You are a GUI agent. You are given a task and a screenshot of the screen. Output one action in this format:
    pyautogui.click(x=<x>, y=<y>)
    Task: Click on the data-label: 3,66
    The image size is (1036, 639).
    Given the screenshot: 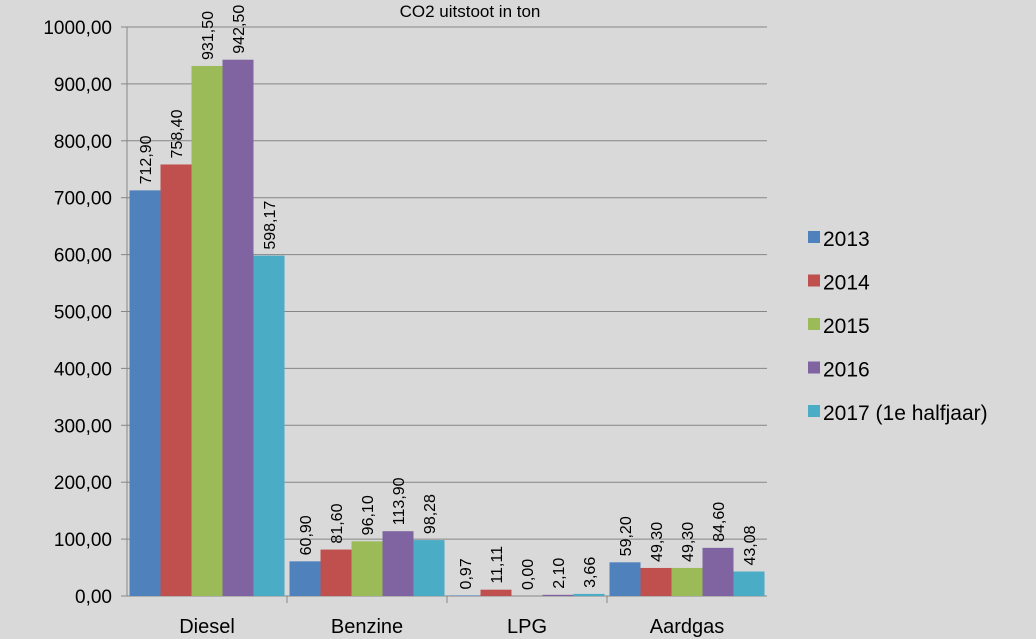 What is the action you would take?
    pyautogui.click(x=590, y=572)
    